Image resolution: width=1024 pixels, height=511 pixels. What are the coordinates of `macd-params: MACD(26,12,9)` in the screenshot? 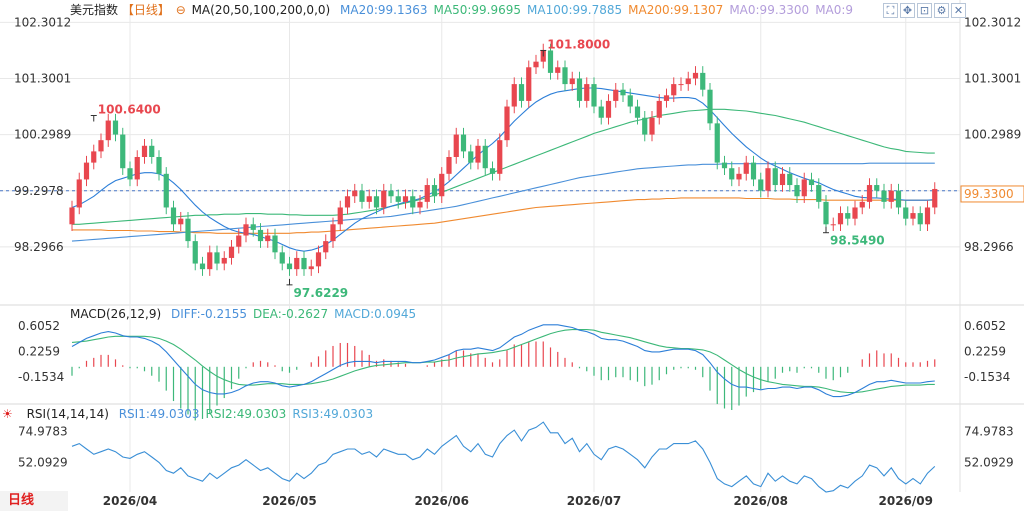 It's located at (116, 314).